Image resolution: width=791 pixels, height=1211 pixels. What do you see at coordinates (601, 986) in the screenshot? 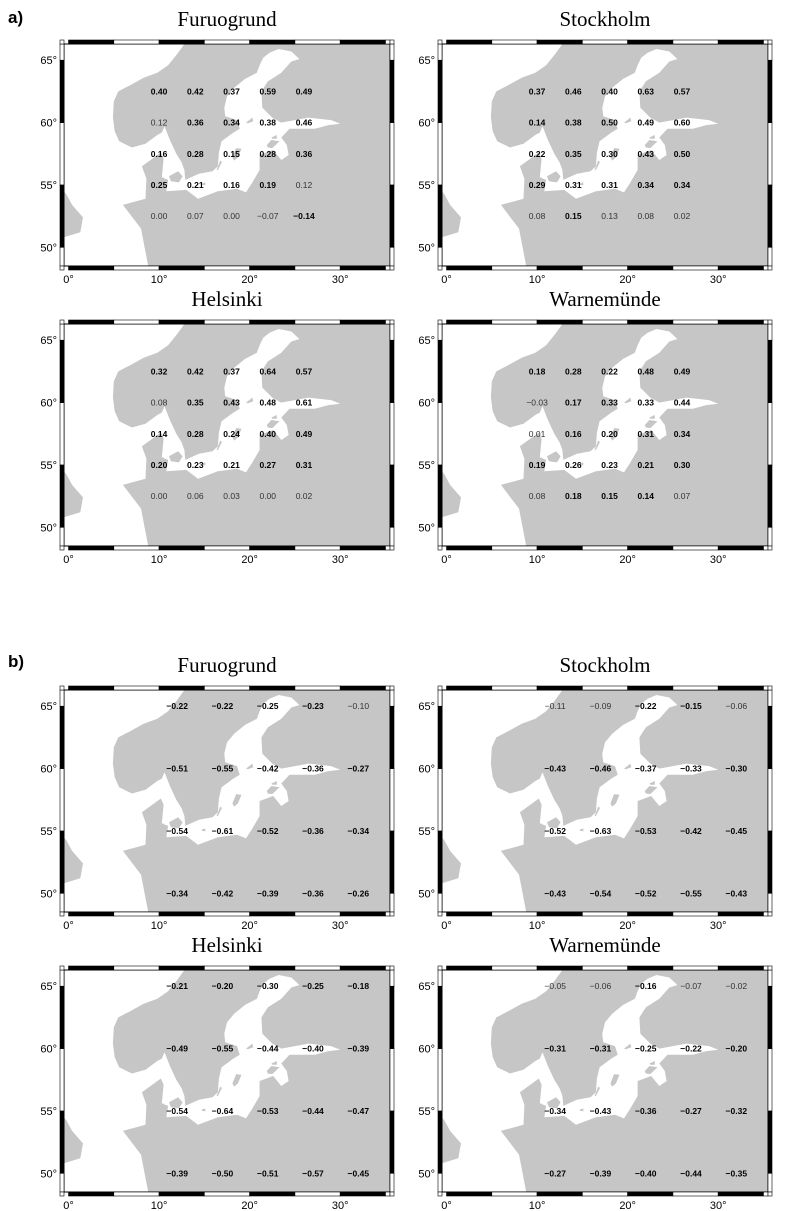
I see `correlation-value: −0.06` at bounding box center [601, 986].